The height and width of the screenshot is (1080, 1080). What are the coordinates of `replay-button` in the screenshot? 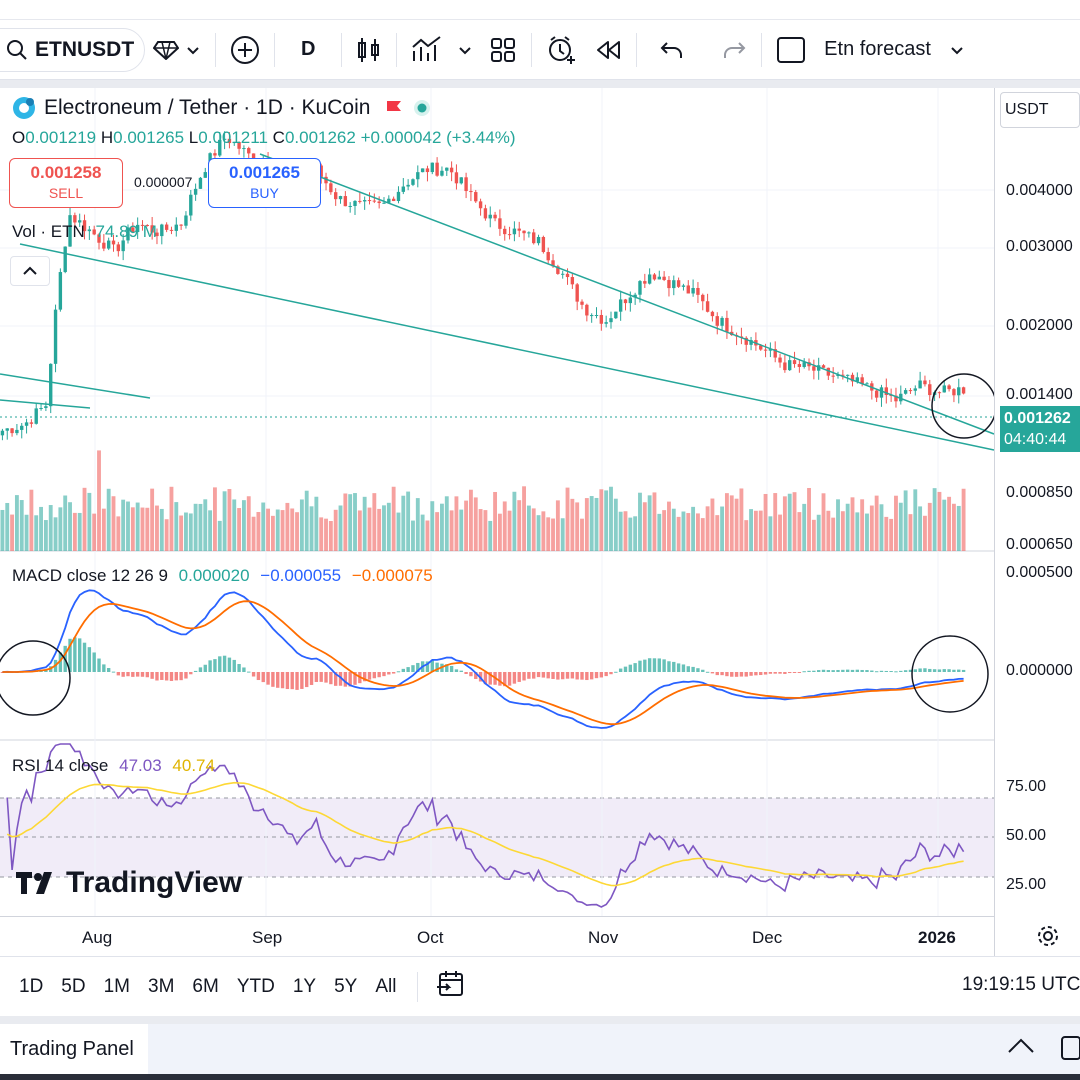 It's located at (608, 50).